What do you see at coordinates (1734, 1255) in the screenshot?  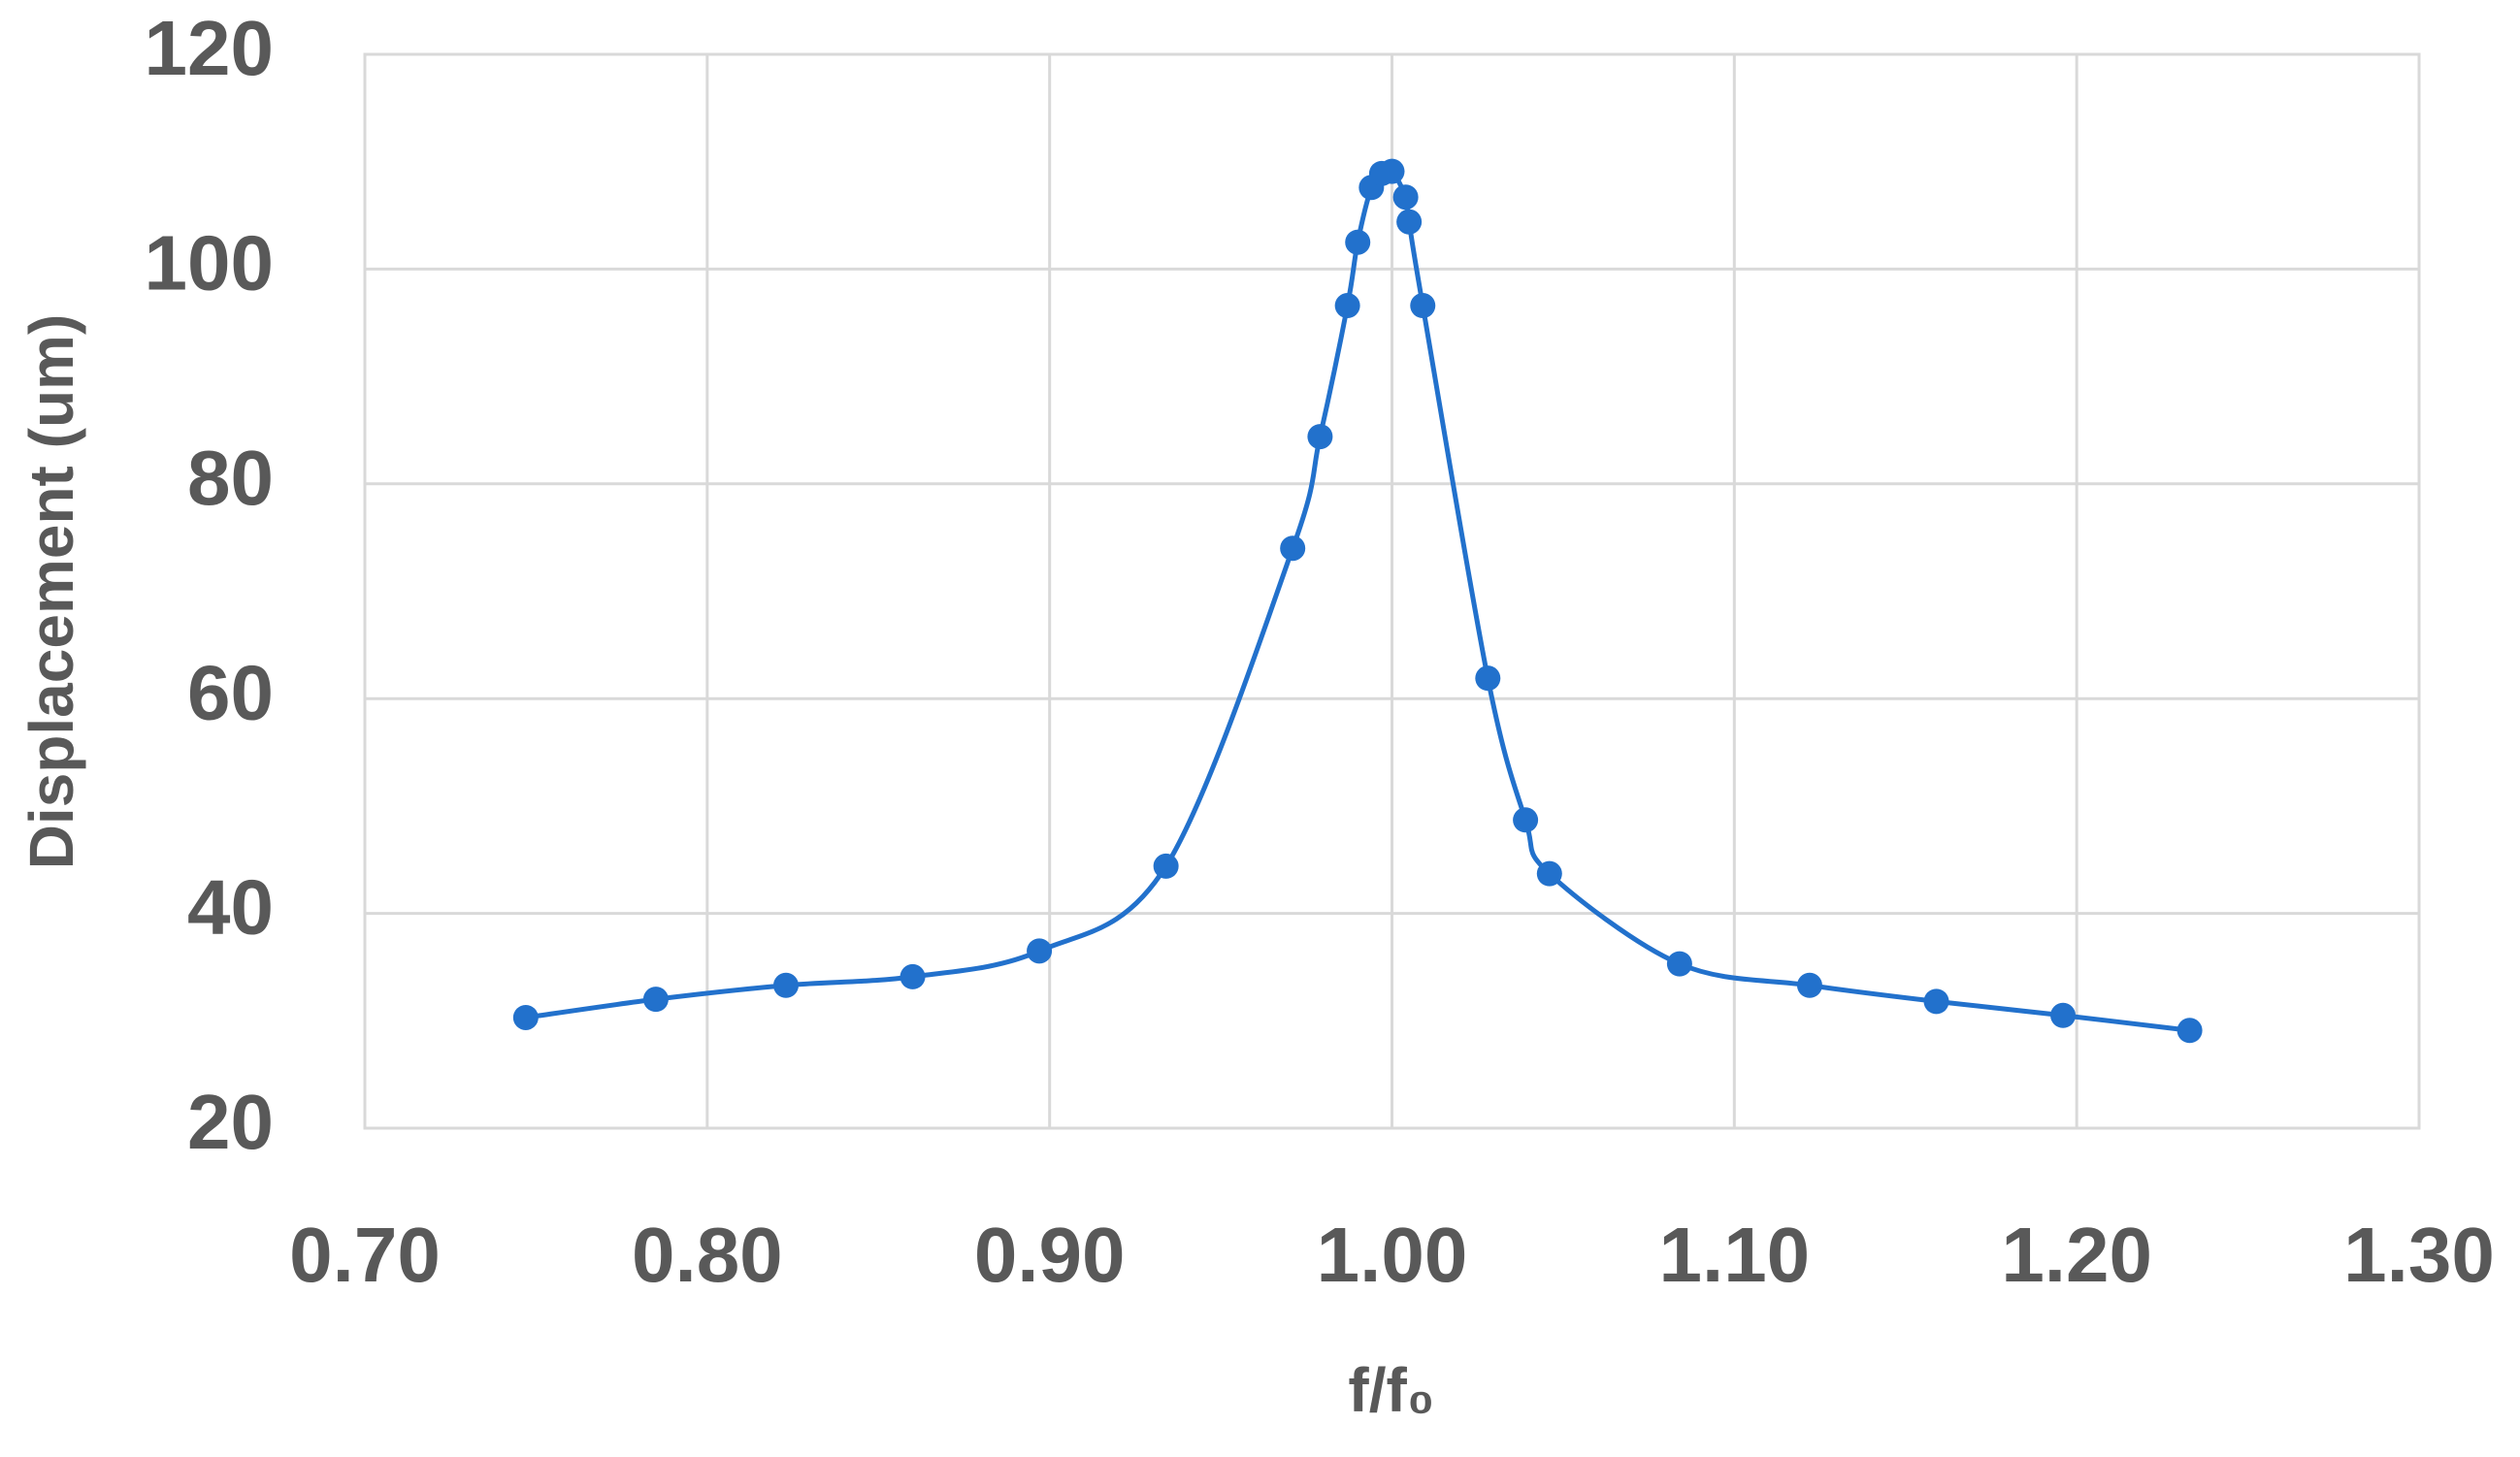 I see `x-tick-label: 1.10` at bounding box center [1734, 1255].